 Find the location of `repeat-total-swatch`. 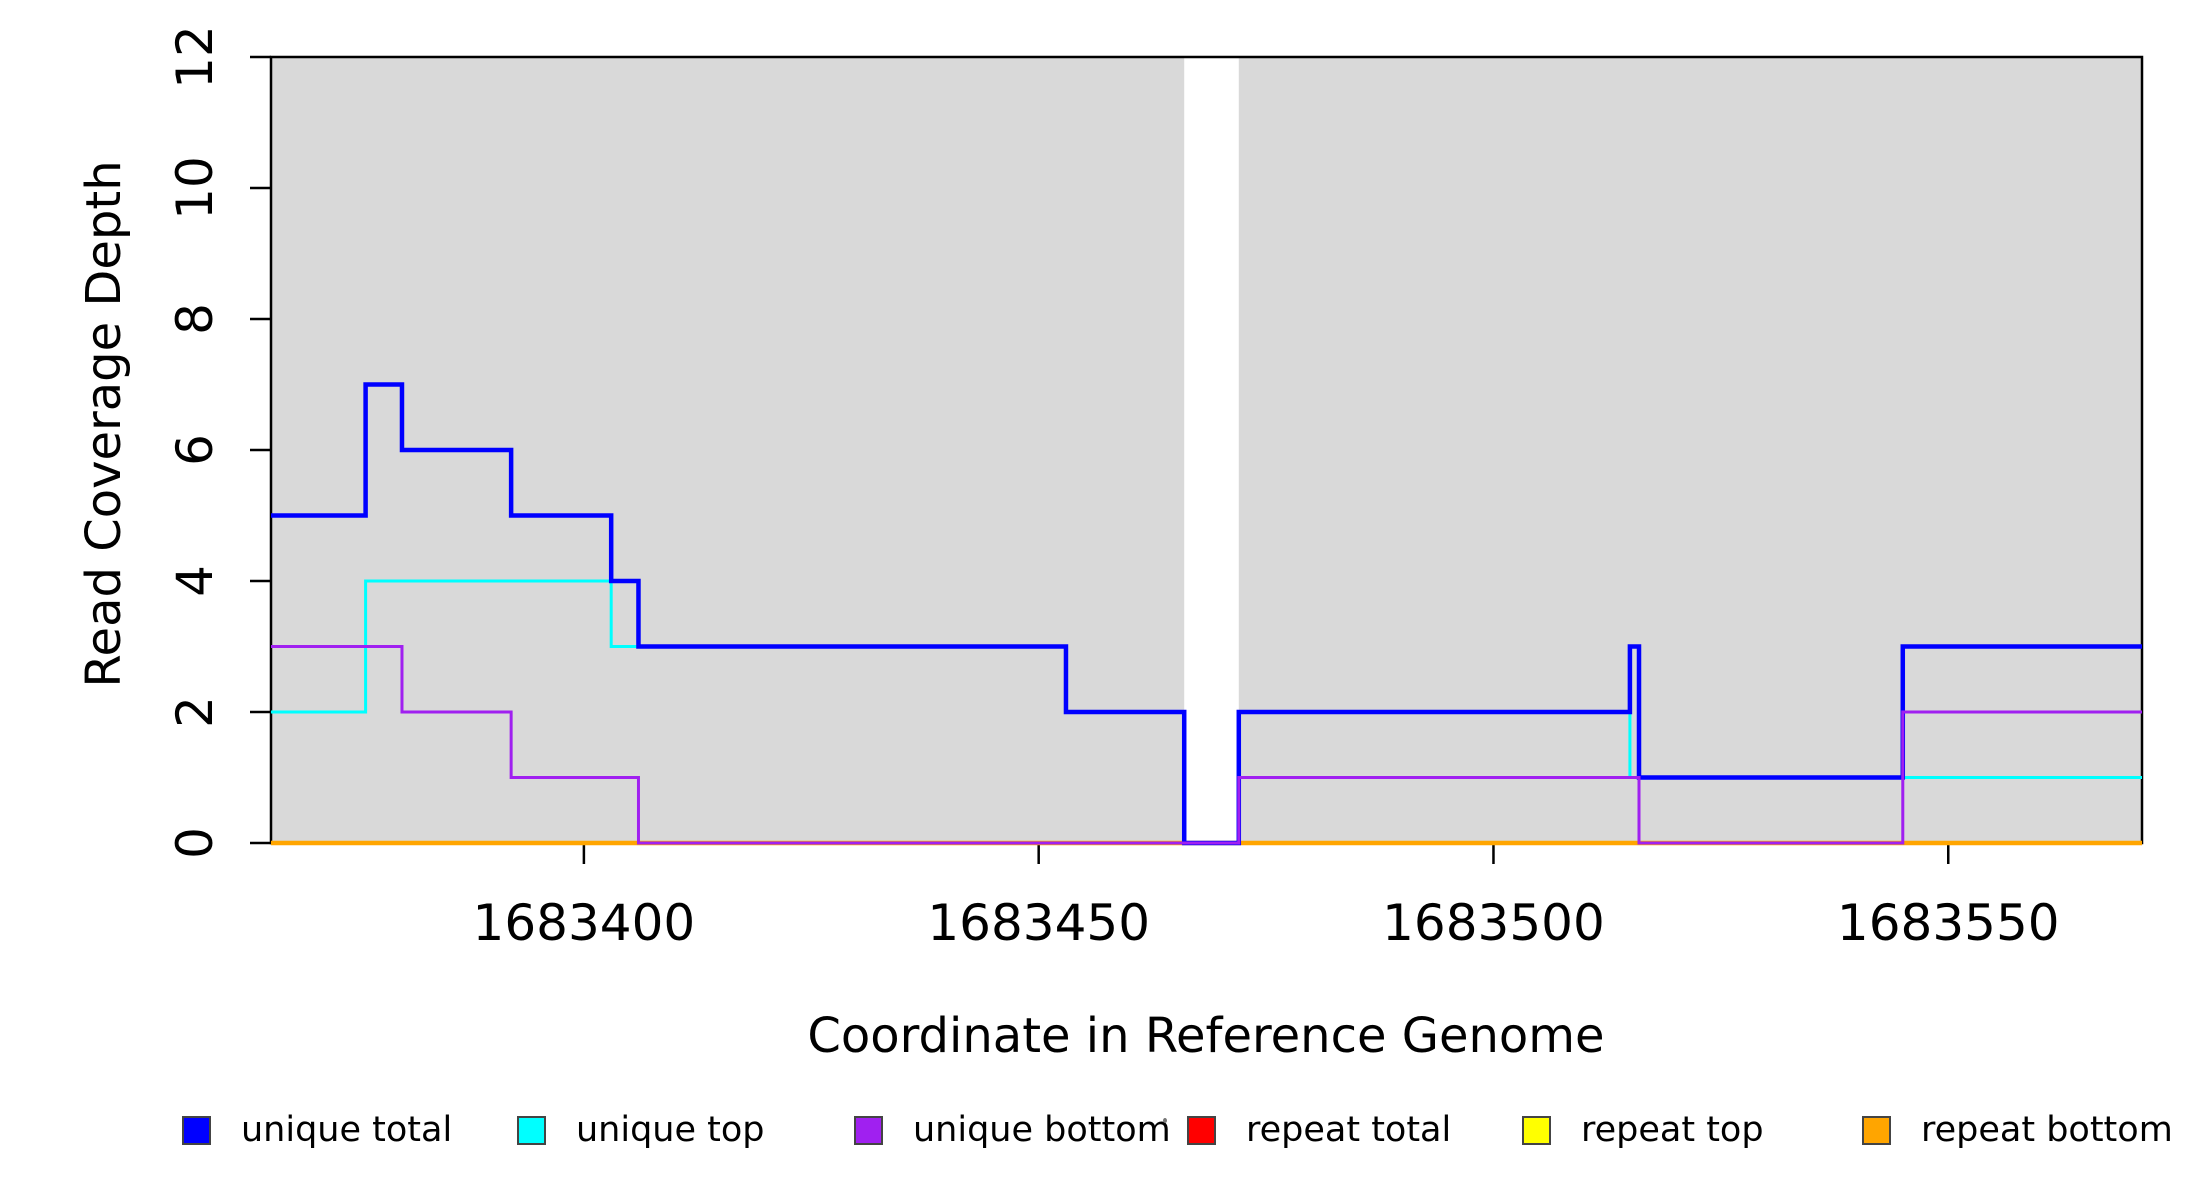

repeat-total-swatch is located at coordinates (1201, 1130).